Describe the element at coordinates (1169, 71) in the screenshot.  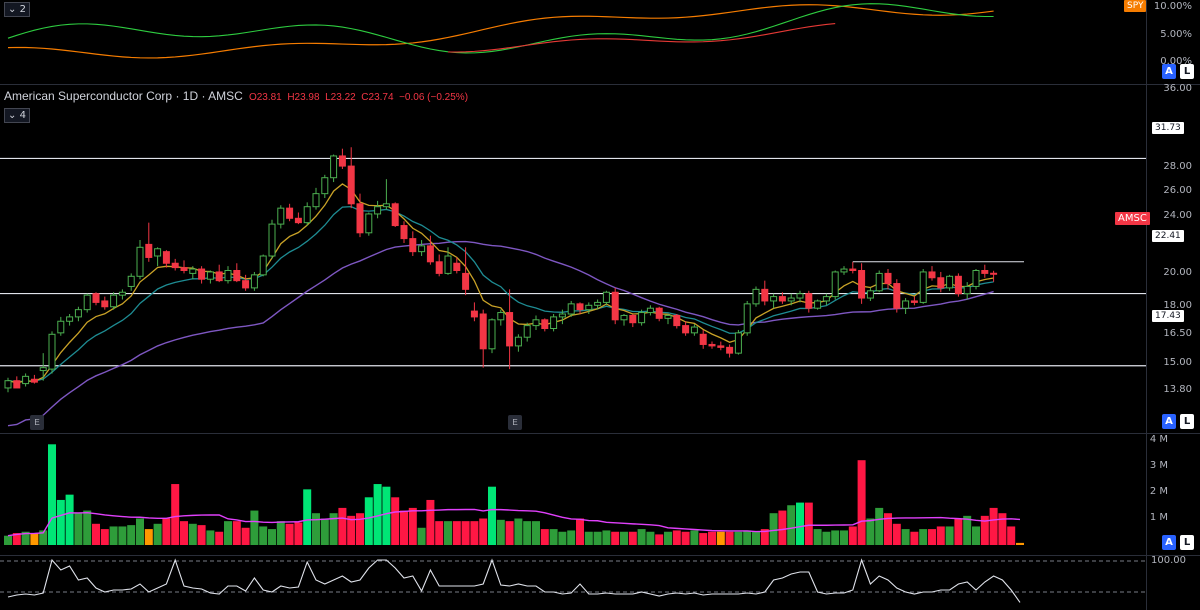
I see `auto-scale-button-comparison: A` at that location.